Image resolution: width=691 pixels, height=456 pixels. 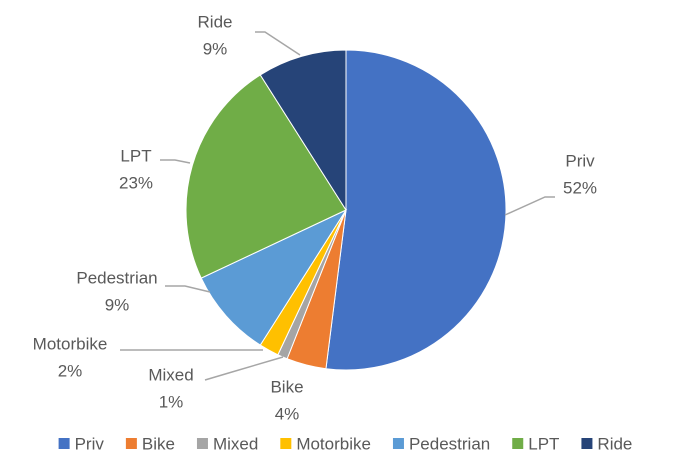 I want to click on data-label-value: 2%, so click(x=70, y=370).